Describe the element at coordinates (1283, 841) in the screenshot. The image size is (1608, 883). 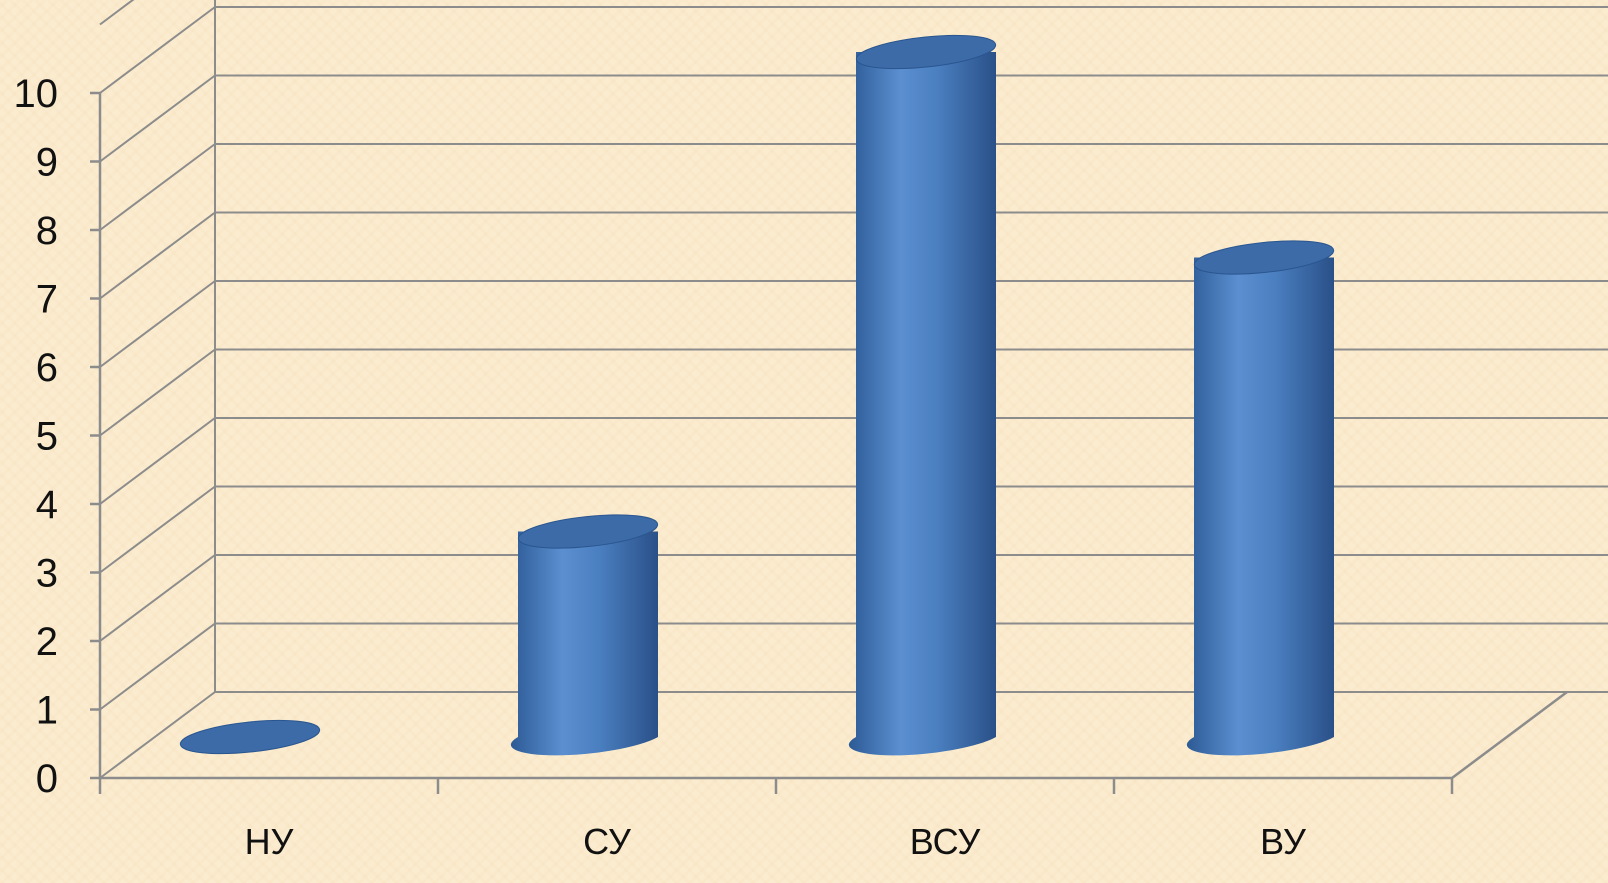
I see `x-tick-label: ВУ` at that location.